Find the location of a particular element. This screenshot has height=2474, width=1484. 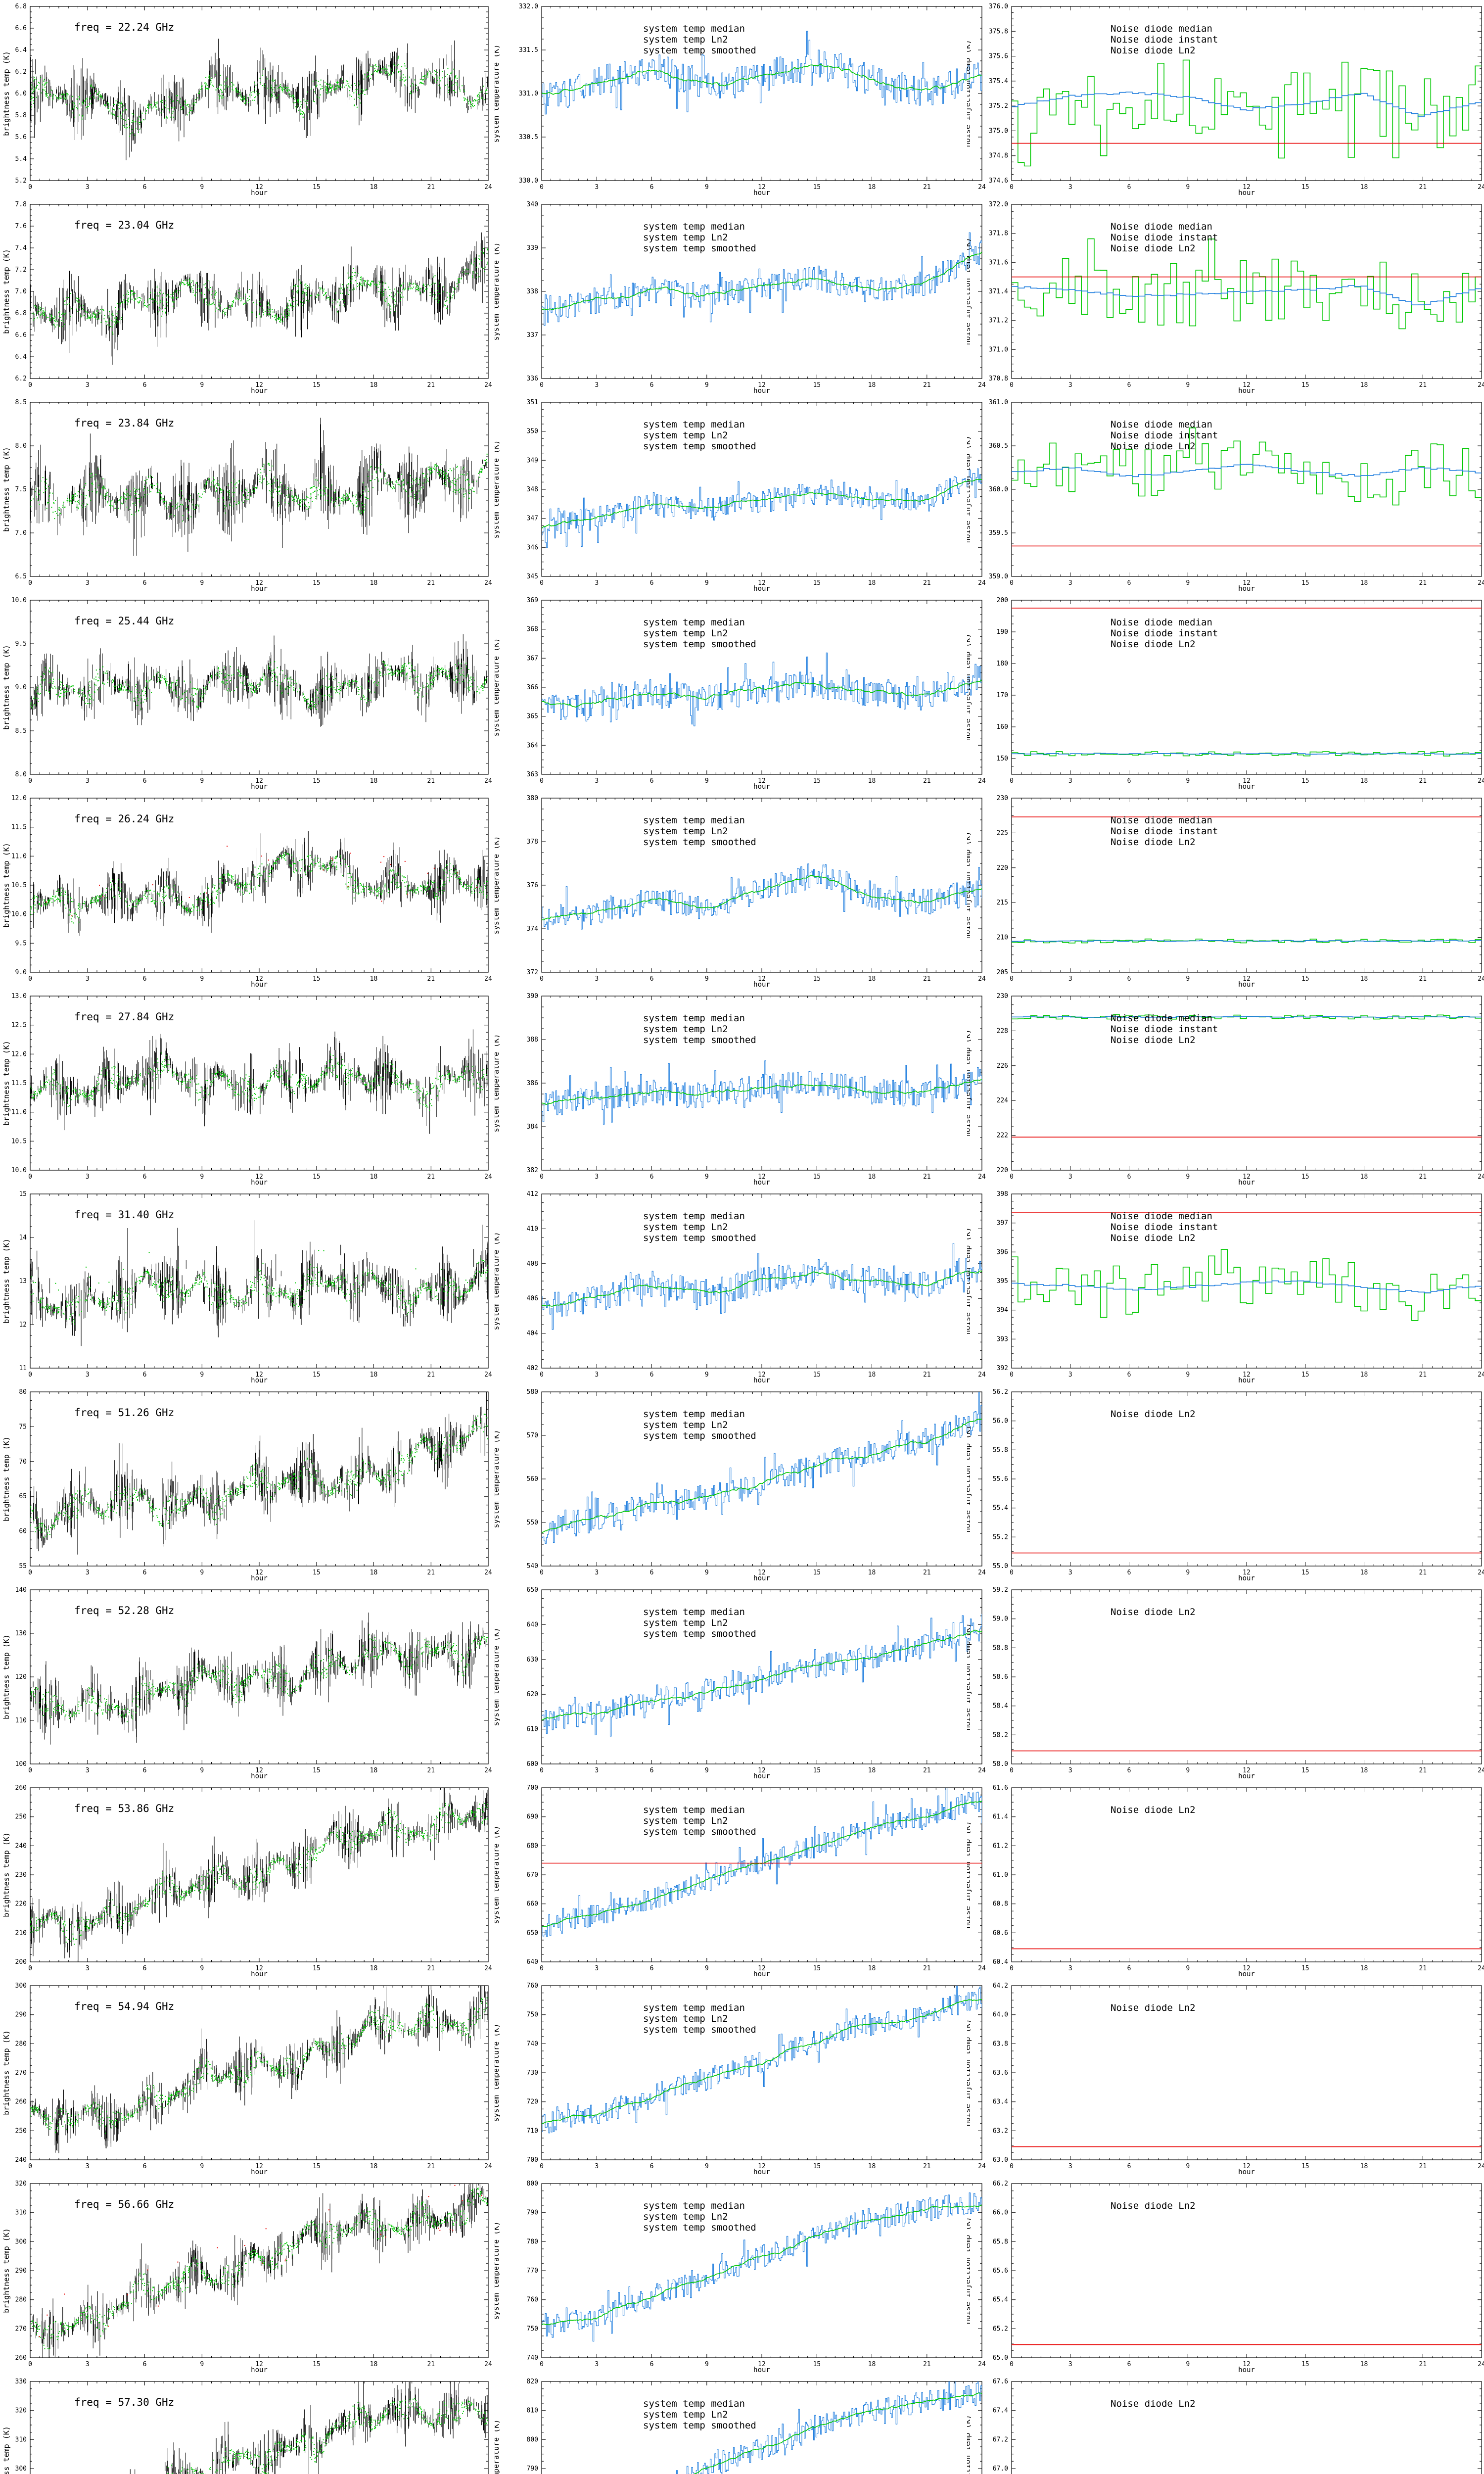

svg-text: 550 is located at coordinates (532, 1523).